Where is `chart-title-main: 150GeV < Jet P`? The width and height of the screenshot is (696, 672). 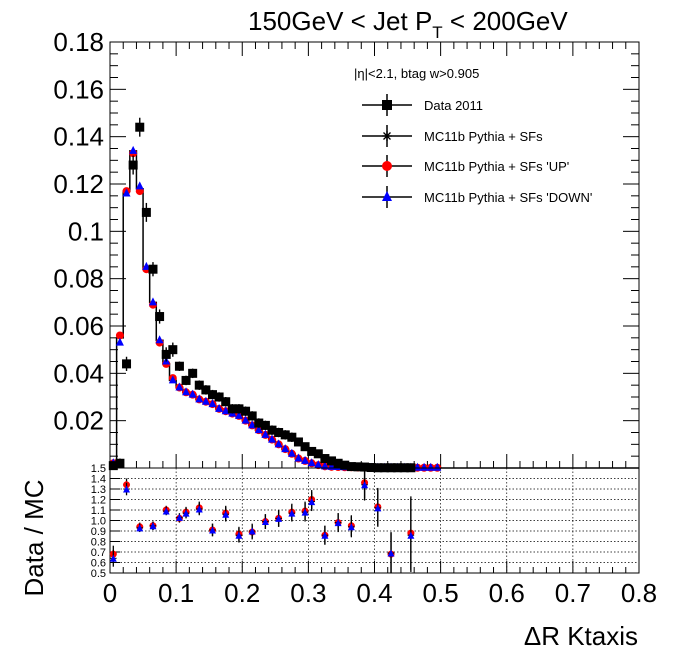 chart-title-main: 150GeV < Jet P is located at coordinates (340, 21).